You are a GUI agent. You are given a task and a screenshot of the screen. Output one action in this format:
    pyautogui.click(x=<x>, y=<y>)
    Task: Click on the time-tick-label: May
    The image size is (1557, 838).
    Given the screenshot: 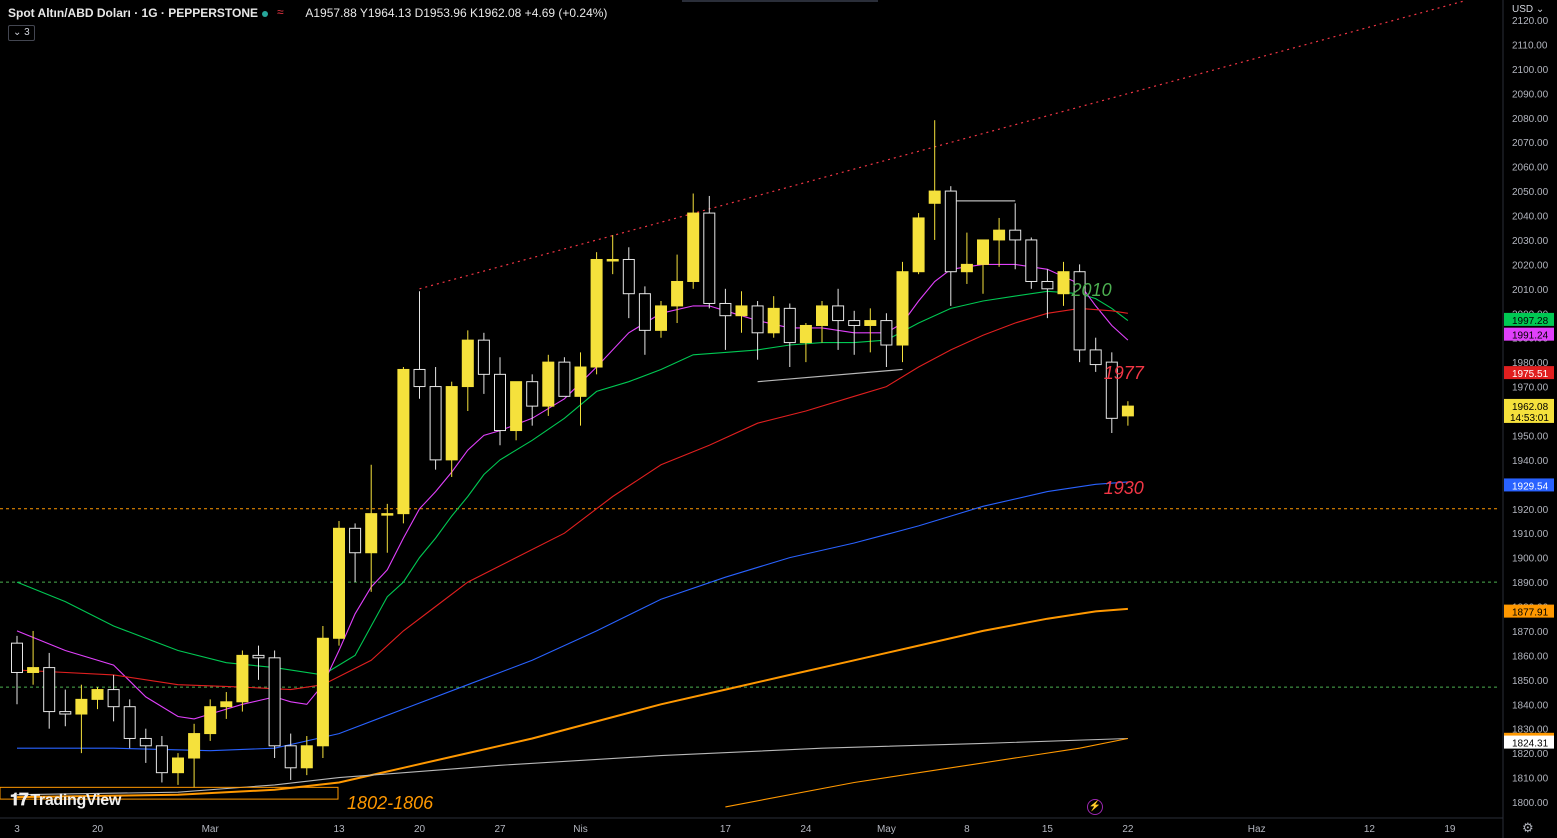 What is the action you would take?
    pyautogui.click(x=886, y=829)
    